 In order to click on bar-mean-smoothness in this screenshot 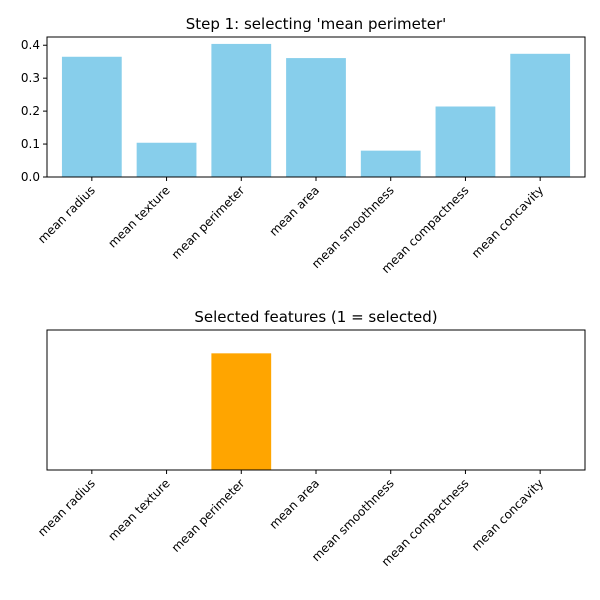, I will do `click(390, 163)`.